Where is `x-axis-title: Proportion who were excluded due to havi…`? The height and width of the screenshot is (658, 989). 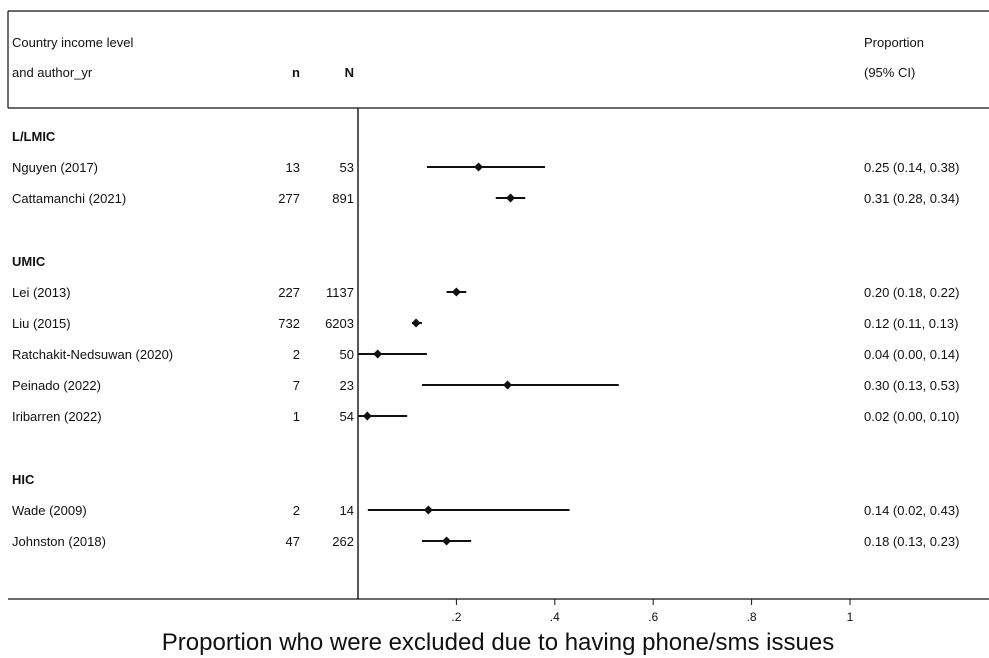 x-axis-title: Proportion who were excluded due to havi… is located at coordinates (498, 642).